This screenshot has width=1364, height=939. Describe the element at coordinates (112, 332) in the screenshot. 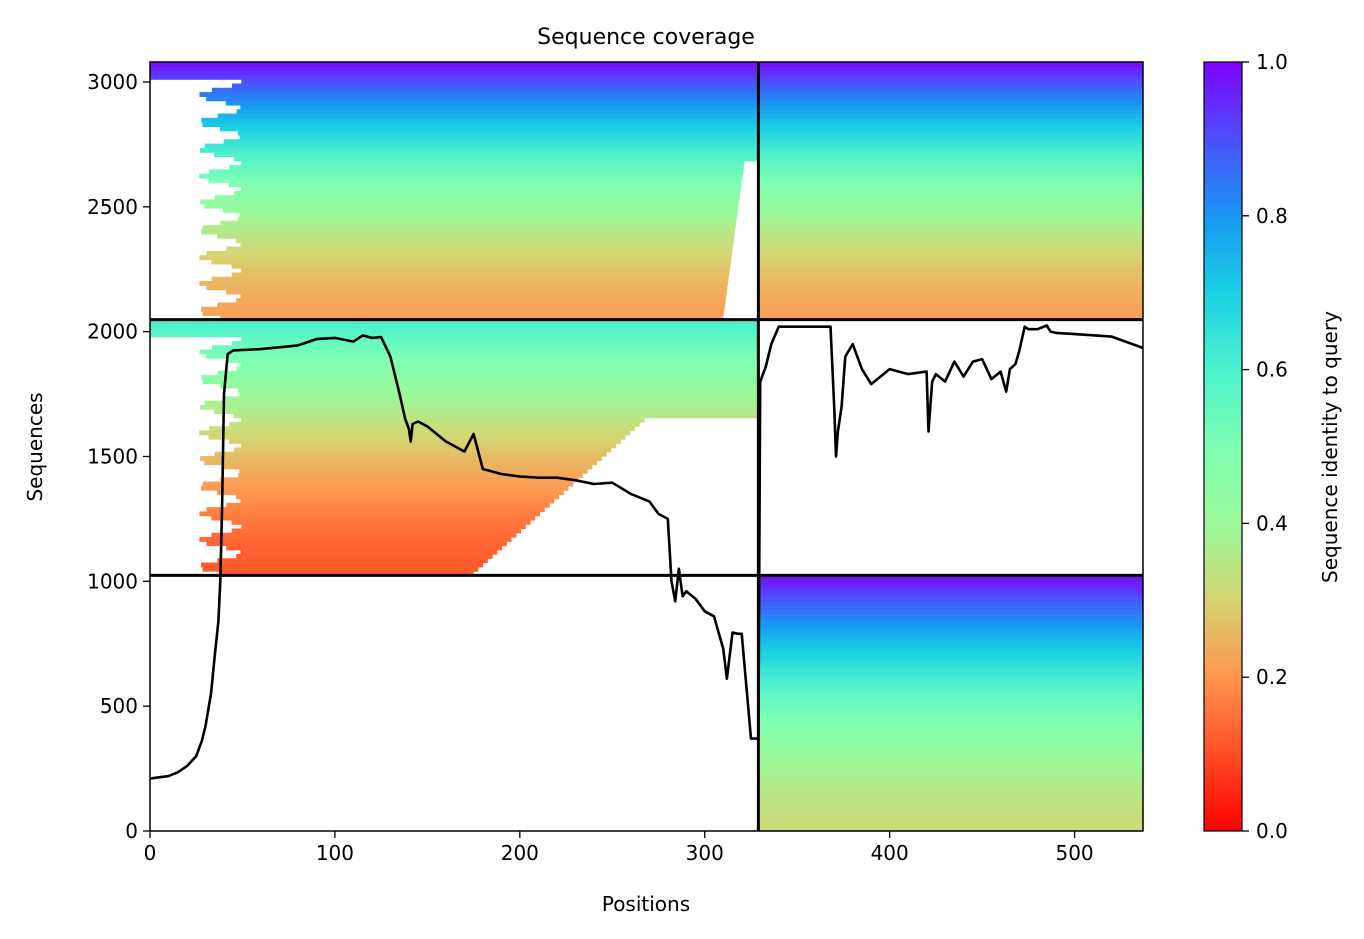

I see `y-tick-label: 2000` at that location.